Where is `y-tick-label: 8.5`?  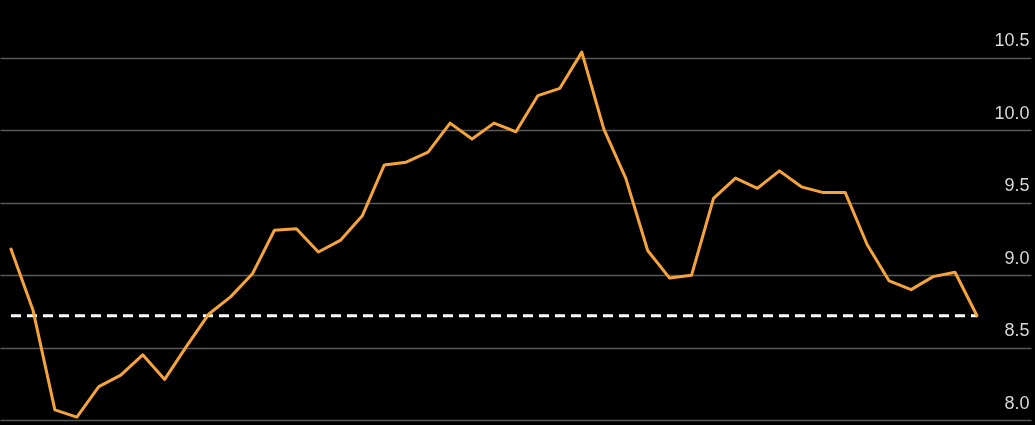
y-tick-label: 8.5 is located at coordinates (1017, 330).